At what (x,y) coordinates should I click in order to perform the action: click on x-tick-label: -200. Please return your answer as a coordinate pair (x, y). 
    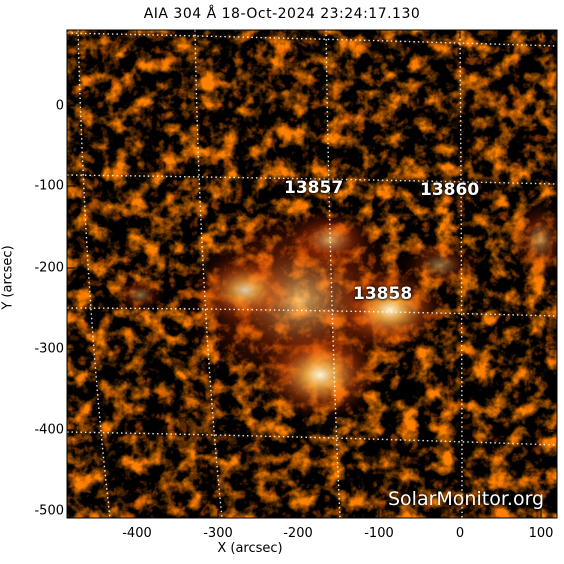
    Looking at the image, I should click on (298, 533).